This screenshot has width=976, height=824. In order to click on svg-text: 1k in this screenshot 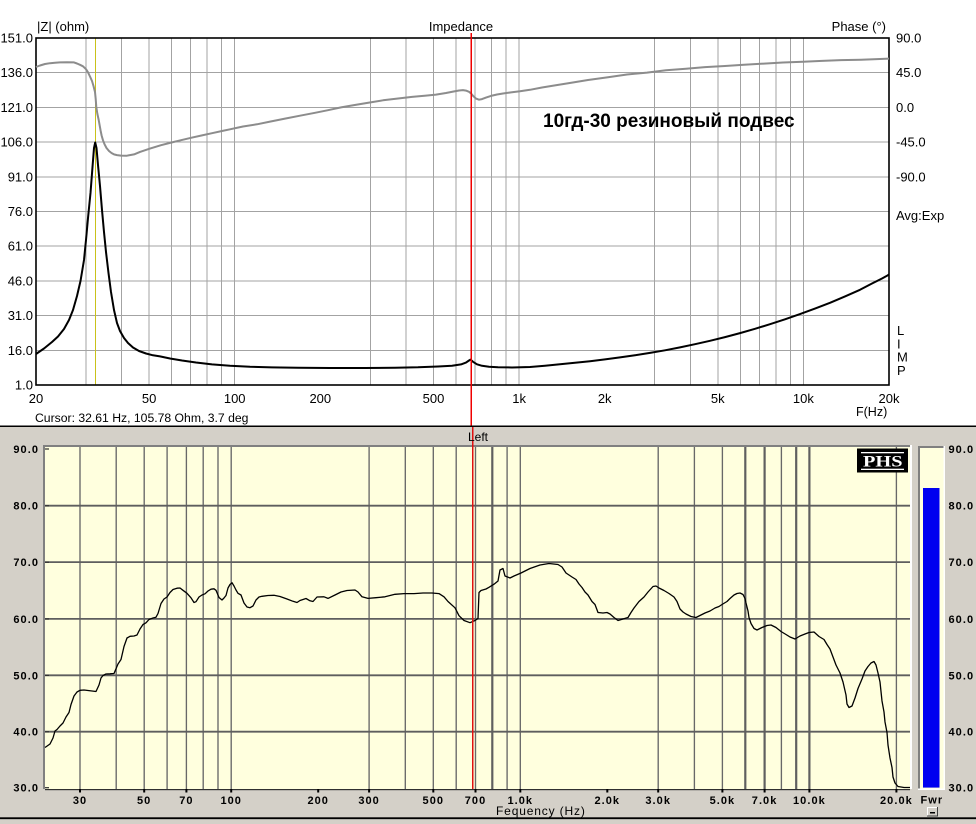, I will do `click(519, 398)`.